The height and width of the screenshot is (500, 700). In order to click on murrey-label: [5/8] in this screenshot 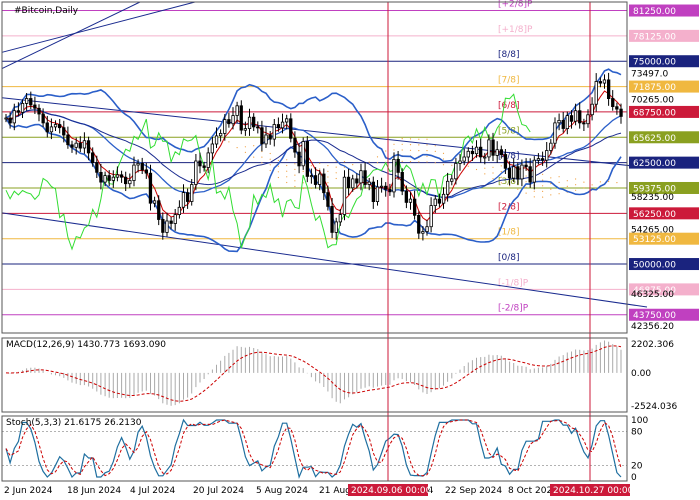, I will do `click(509, 131)`.